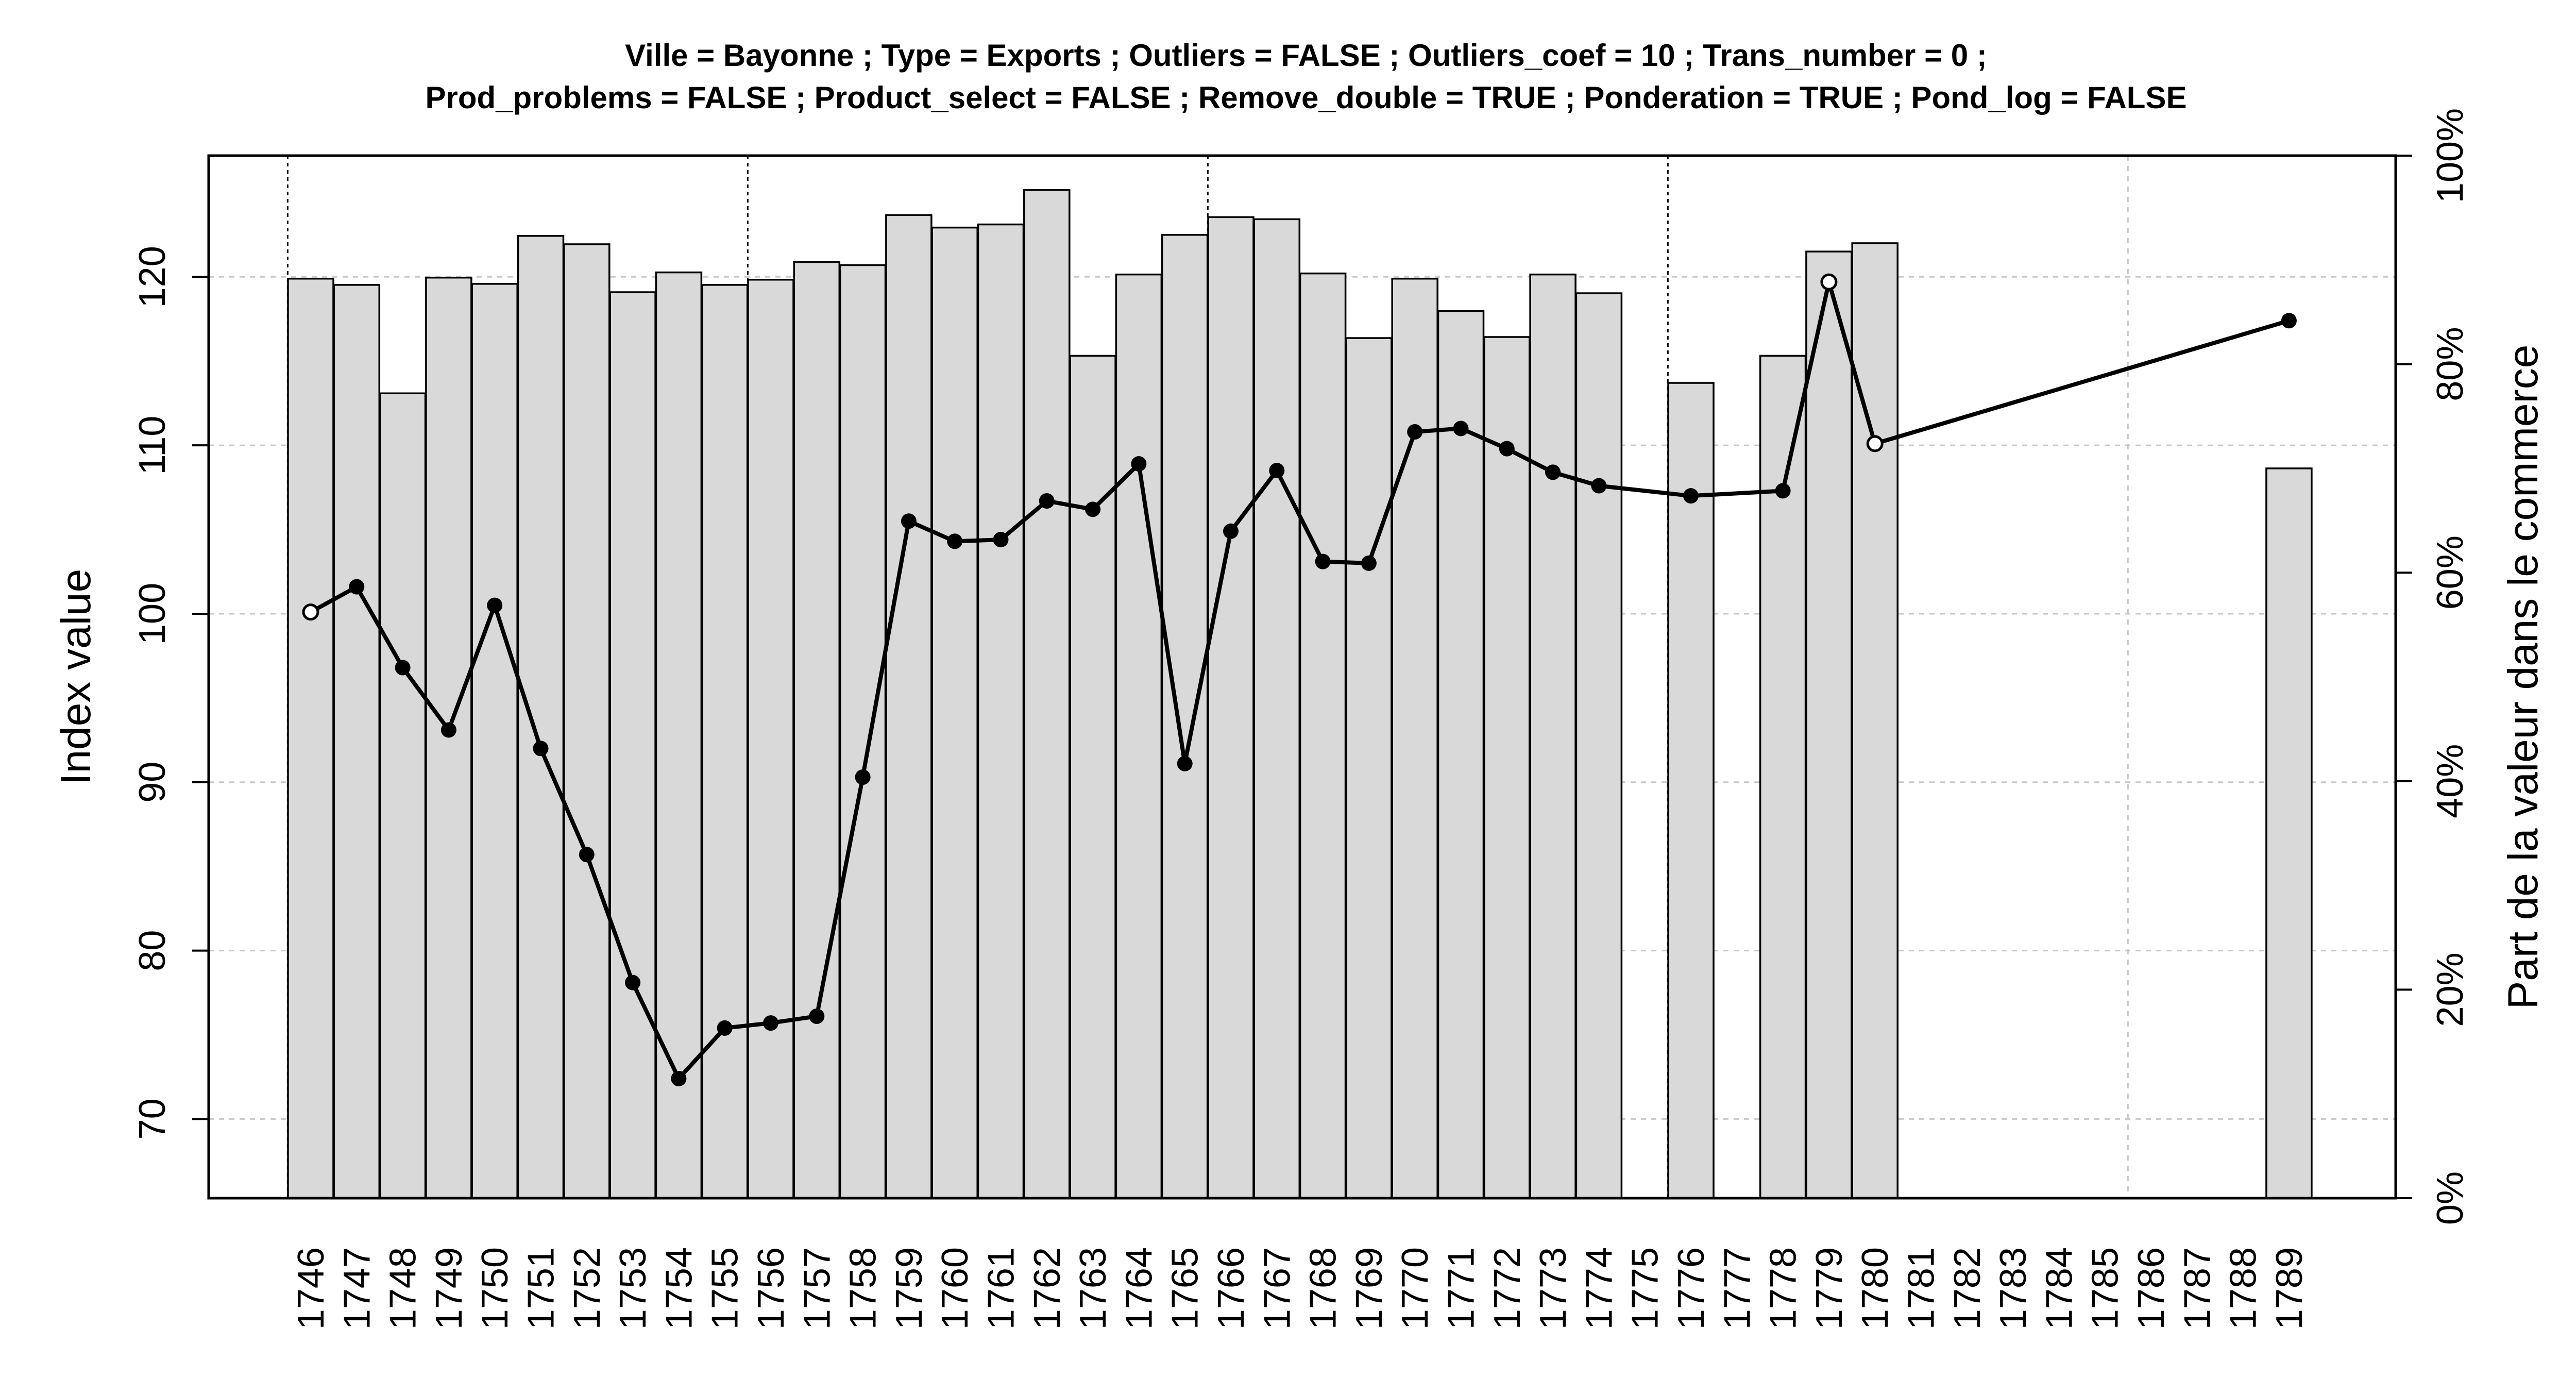 This screenshot has width=2576, height=1394. What do you see at coordinates (1047, 1288) in the screenshot?
I see `x-tick-label-1762: 1762` at bounding box center [1047, 1288].